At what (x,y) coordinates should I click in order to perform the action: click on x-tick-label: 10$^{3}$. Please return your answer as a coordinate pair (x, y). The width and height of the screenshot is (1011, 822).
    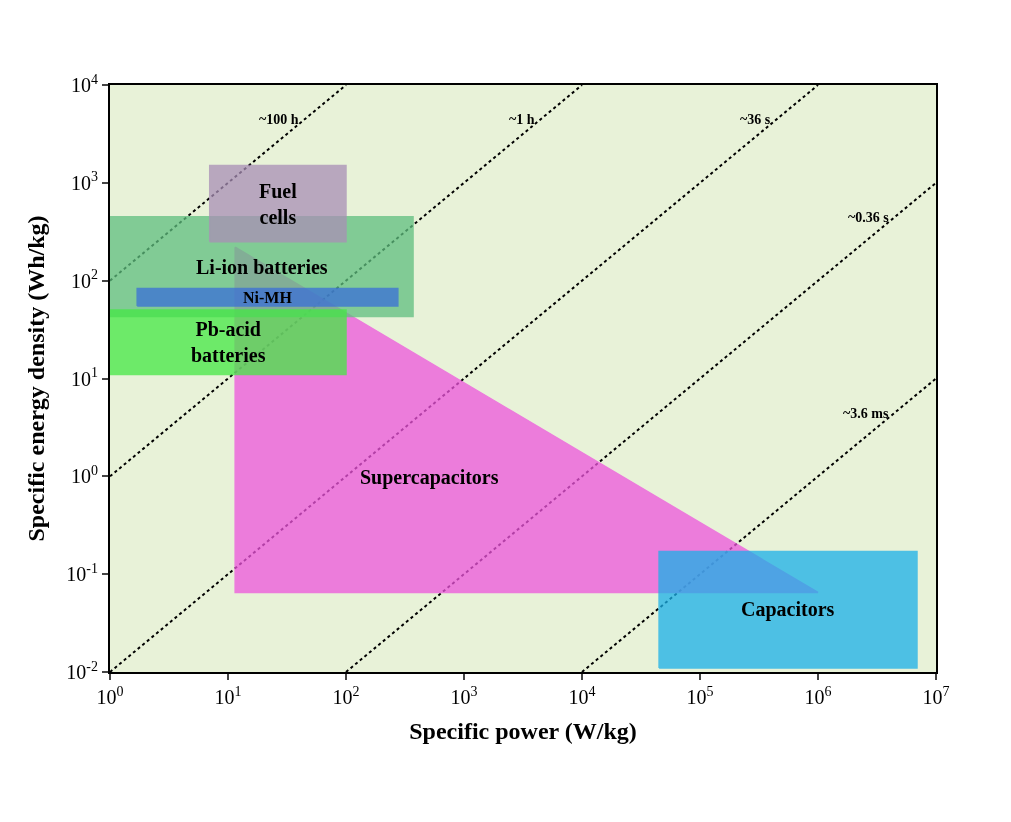
    Looking at the image, I should click on (464, 695).